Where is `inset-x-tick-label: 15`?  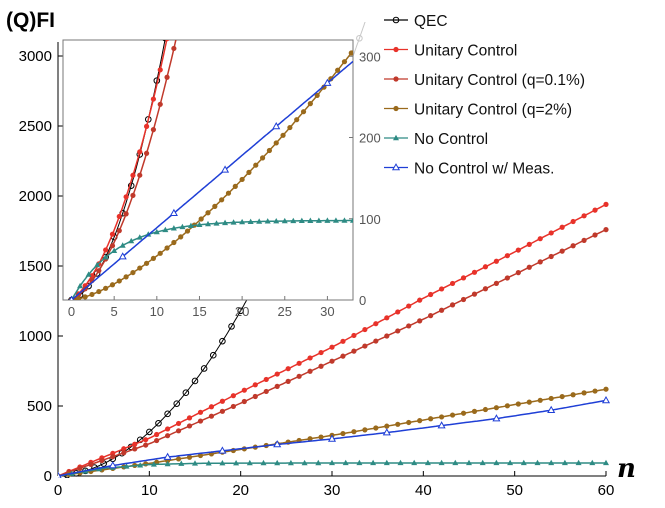
inset-x-tick-label: 15 is located at coordinates (199, 311).